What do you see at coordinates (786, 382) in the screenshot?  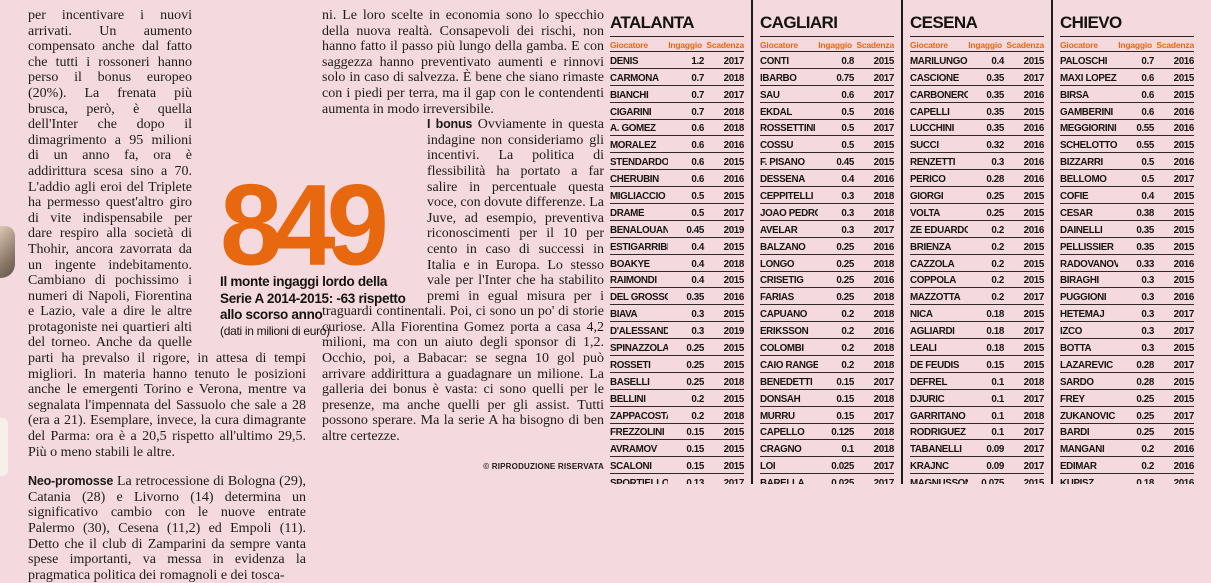 I see `player-name: BENEDETTI` at bounding box center [786, 382].